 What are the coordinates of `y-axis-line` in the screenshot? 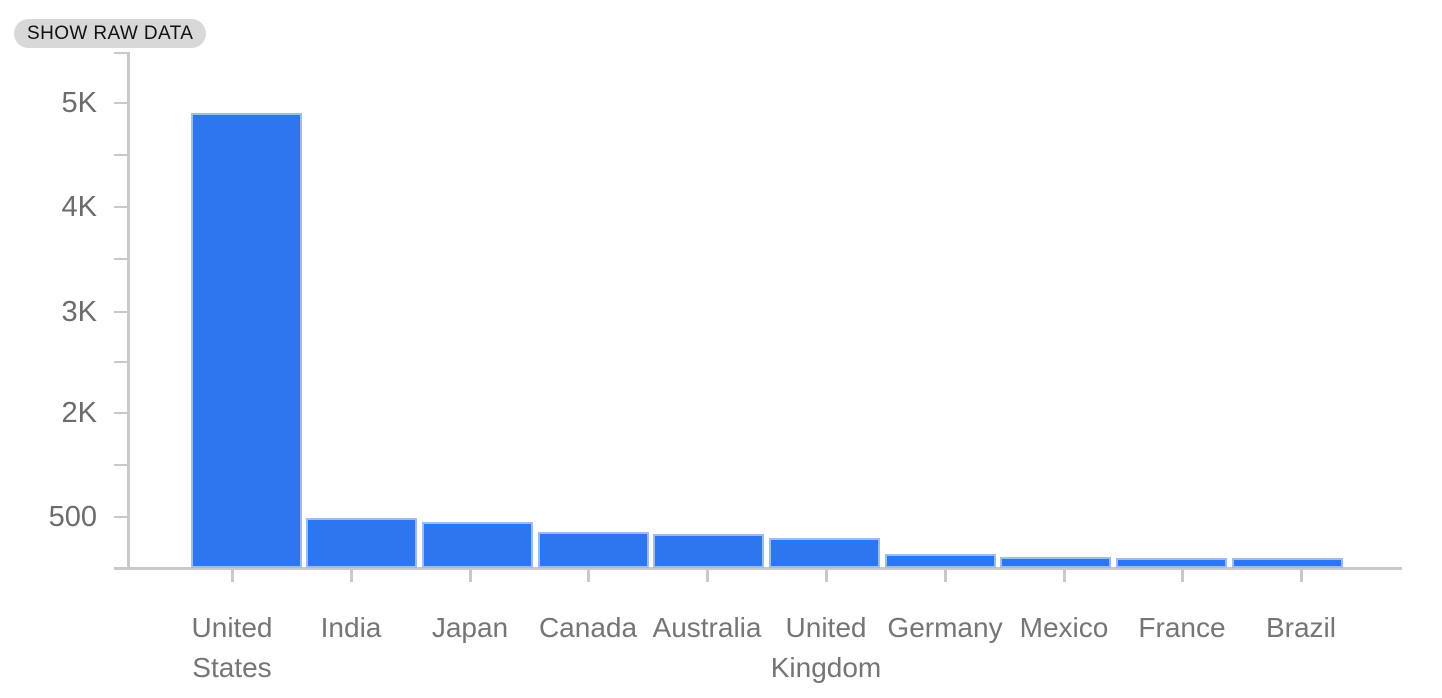 It's located at (128, 310).